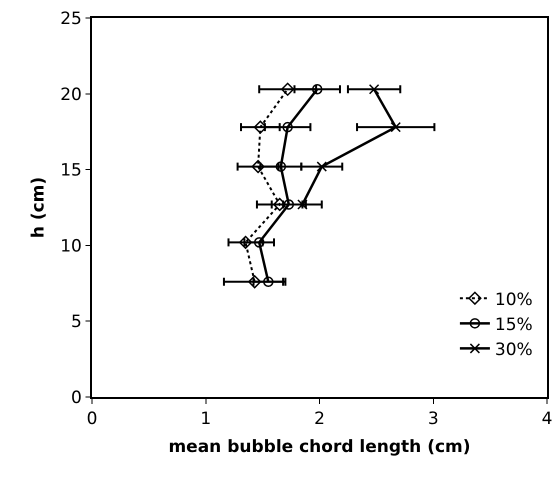 The width and height of the screenshot is (553, 477). What do you see at coordinates (71, 18) in the screenshot?
I see `y-tick-label: 25` at bounding box center [71, 18].